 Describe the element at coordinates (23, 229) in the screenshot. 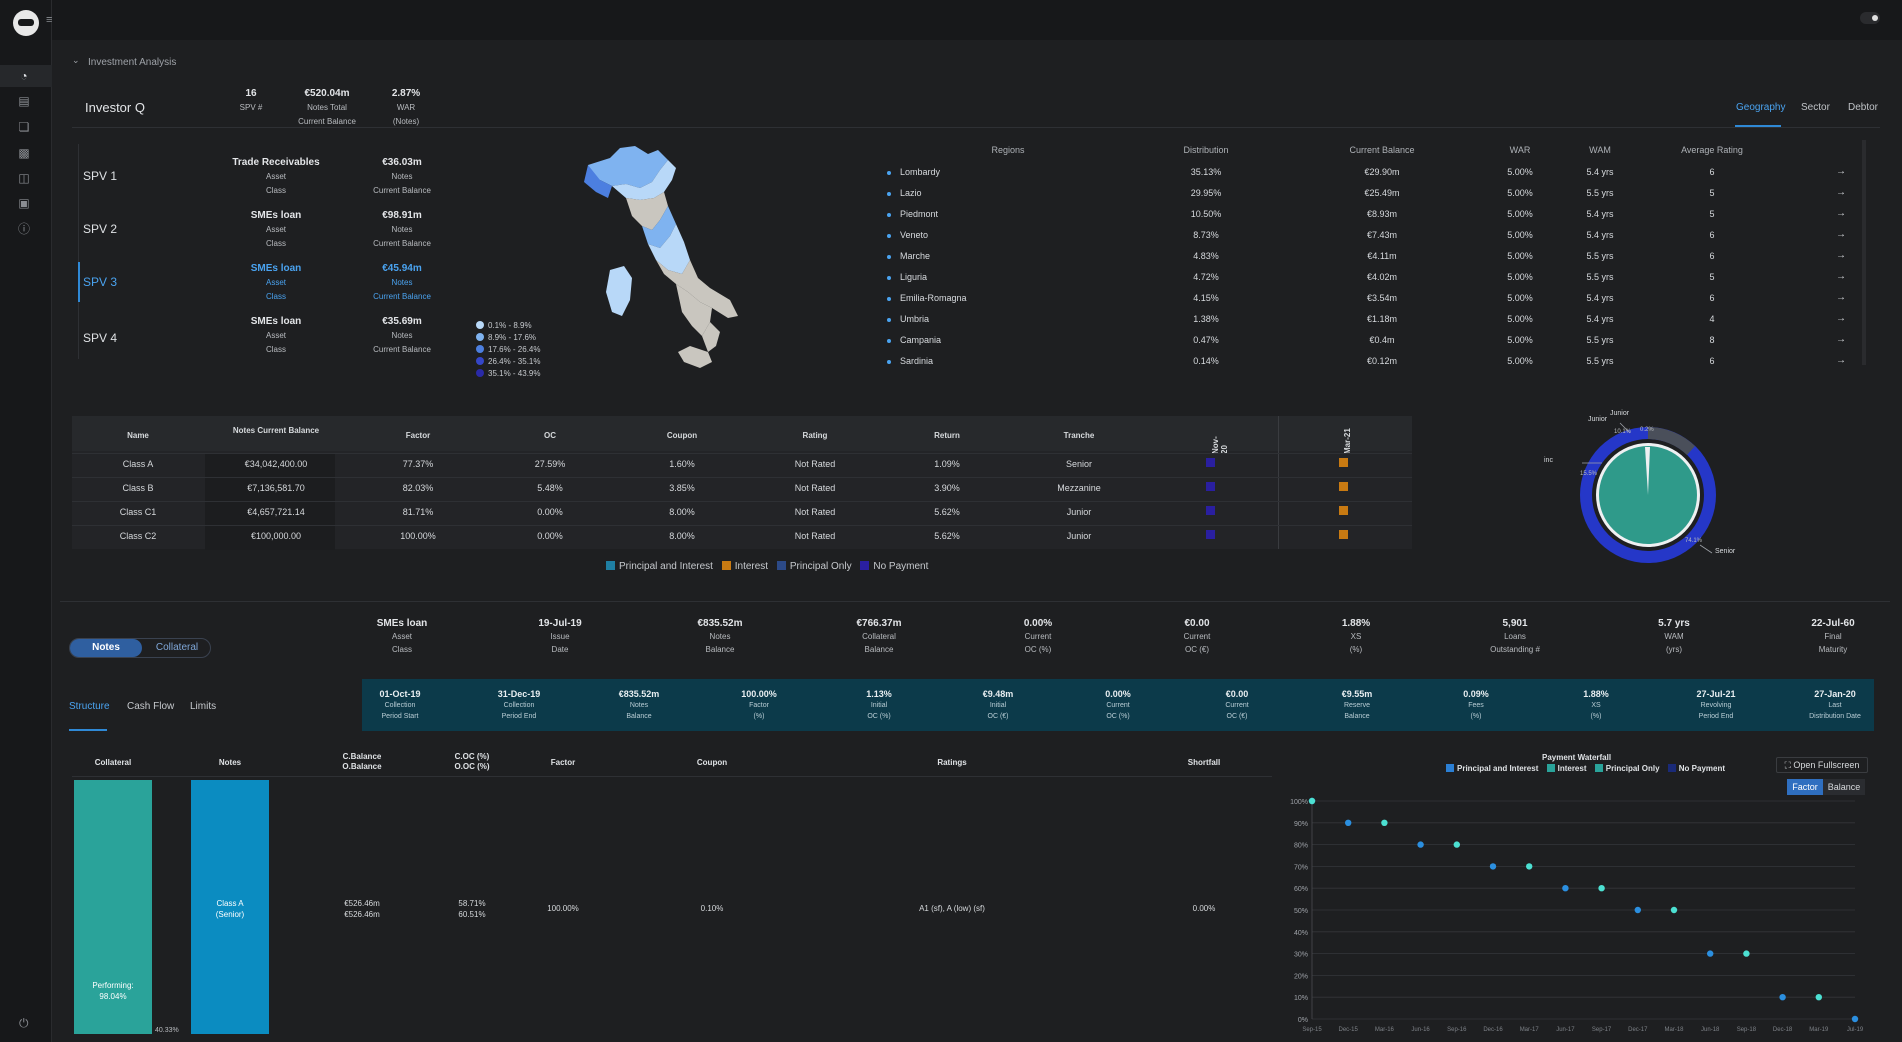

I see `help-icon: ⓘ` at that location.